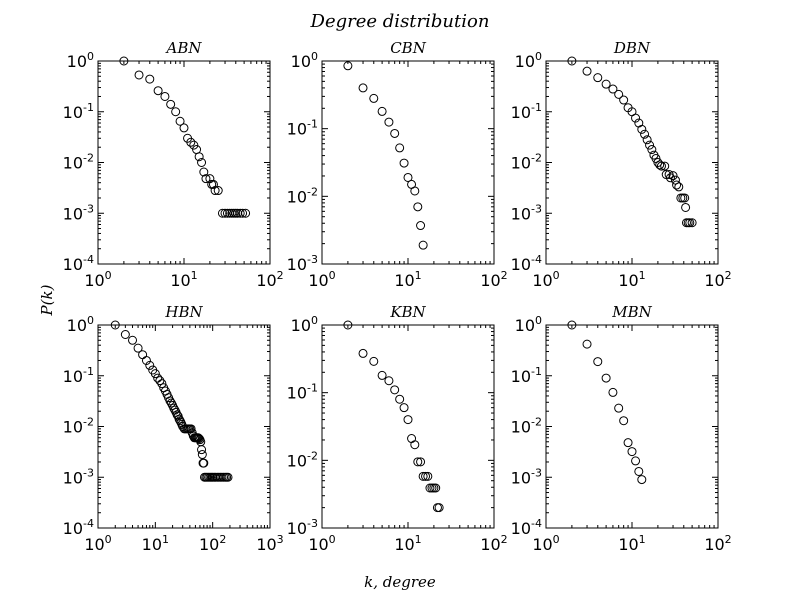 The height and width of the screenshot is (600, 800). What do you see at coordinates (400, 21) in the screenshot?
I see `figure-title: Degree distribution` at bounding box center [400, 21].